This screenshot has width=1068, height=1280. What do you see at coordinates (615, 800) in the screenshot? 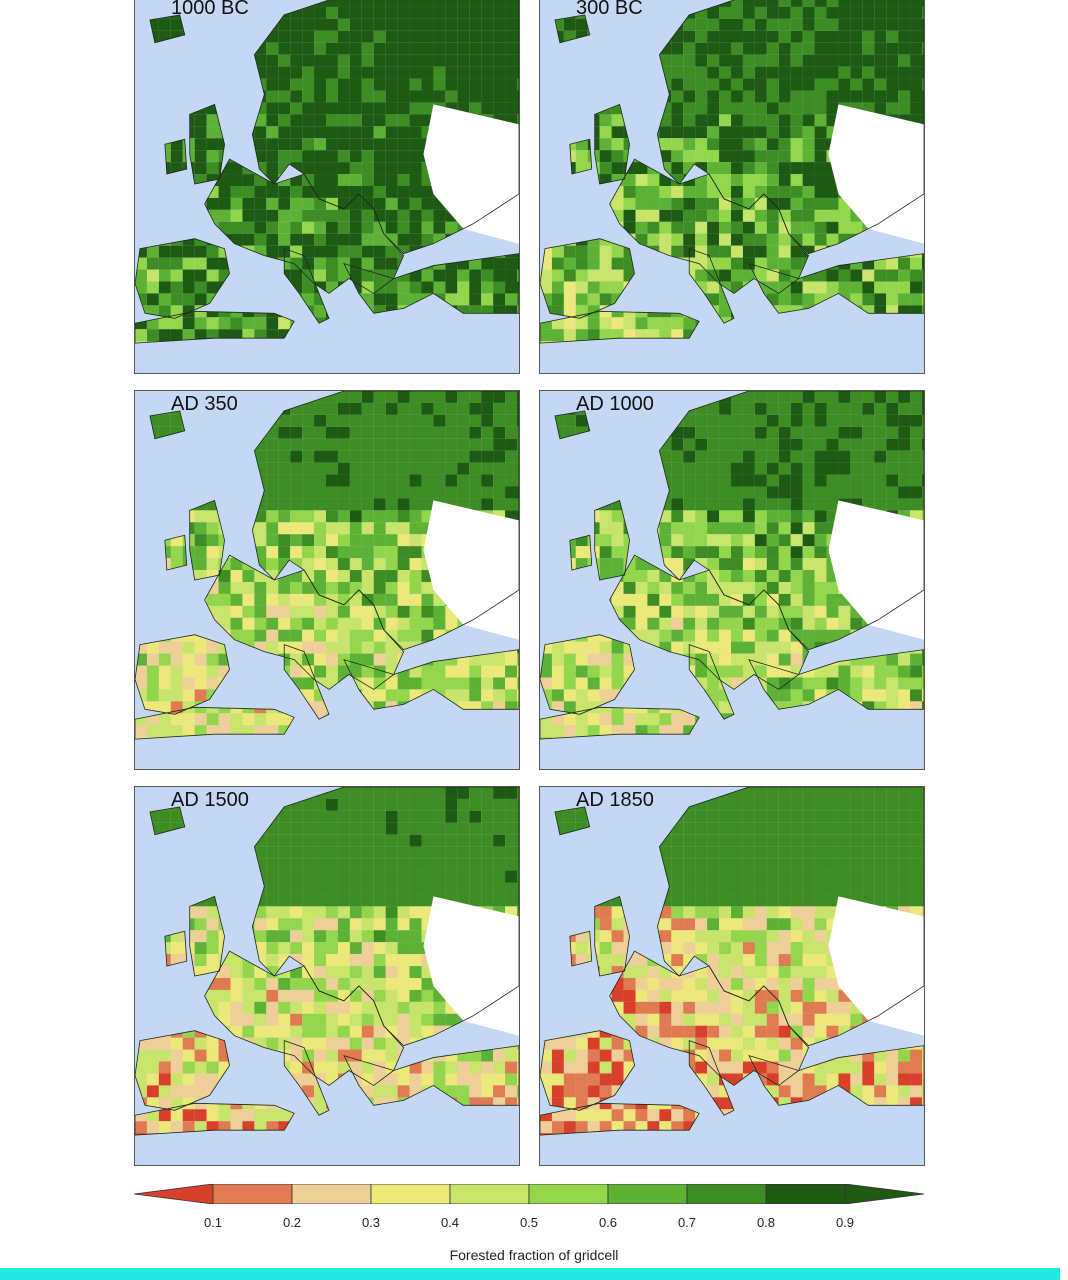
I see `panel-label: AD 1850` at bounding box center [615, 800].